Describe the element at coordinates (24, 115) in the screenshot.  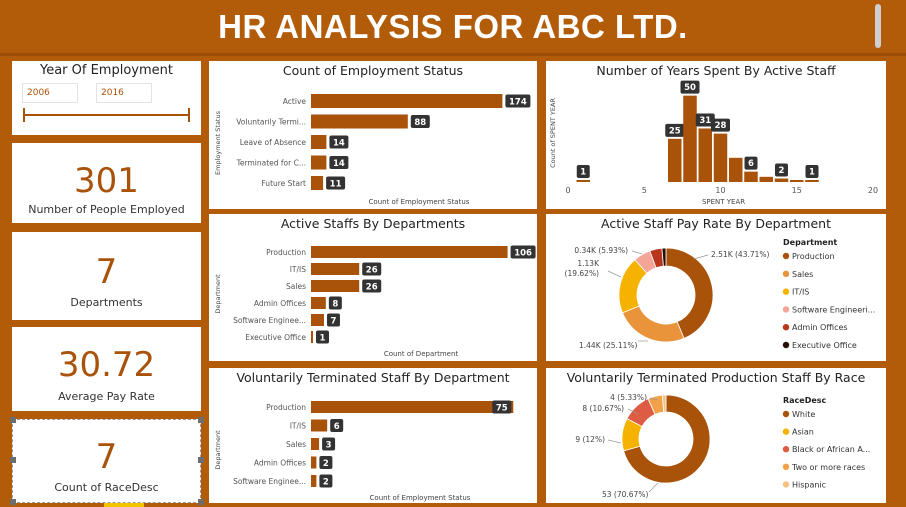
I see `year-slider-start-handle` at that location.